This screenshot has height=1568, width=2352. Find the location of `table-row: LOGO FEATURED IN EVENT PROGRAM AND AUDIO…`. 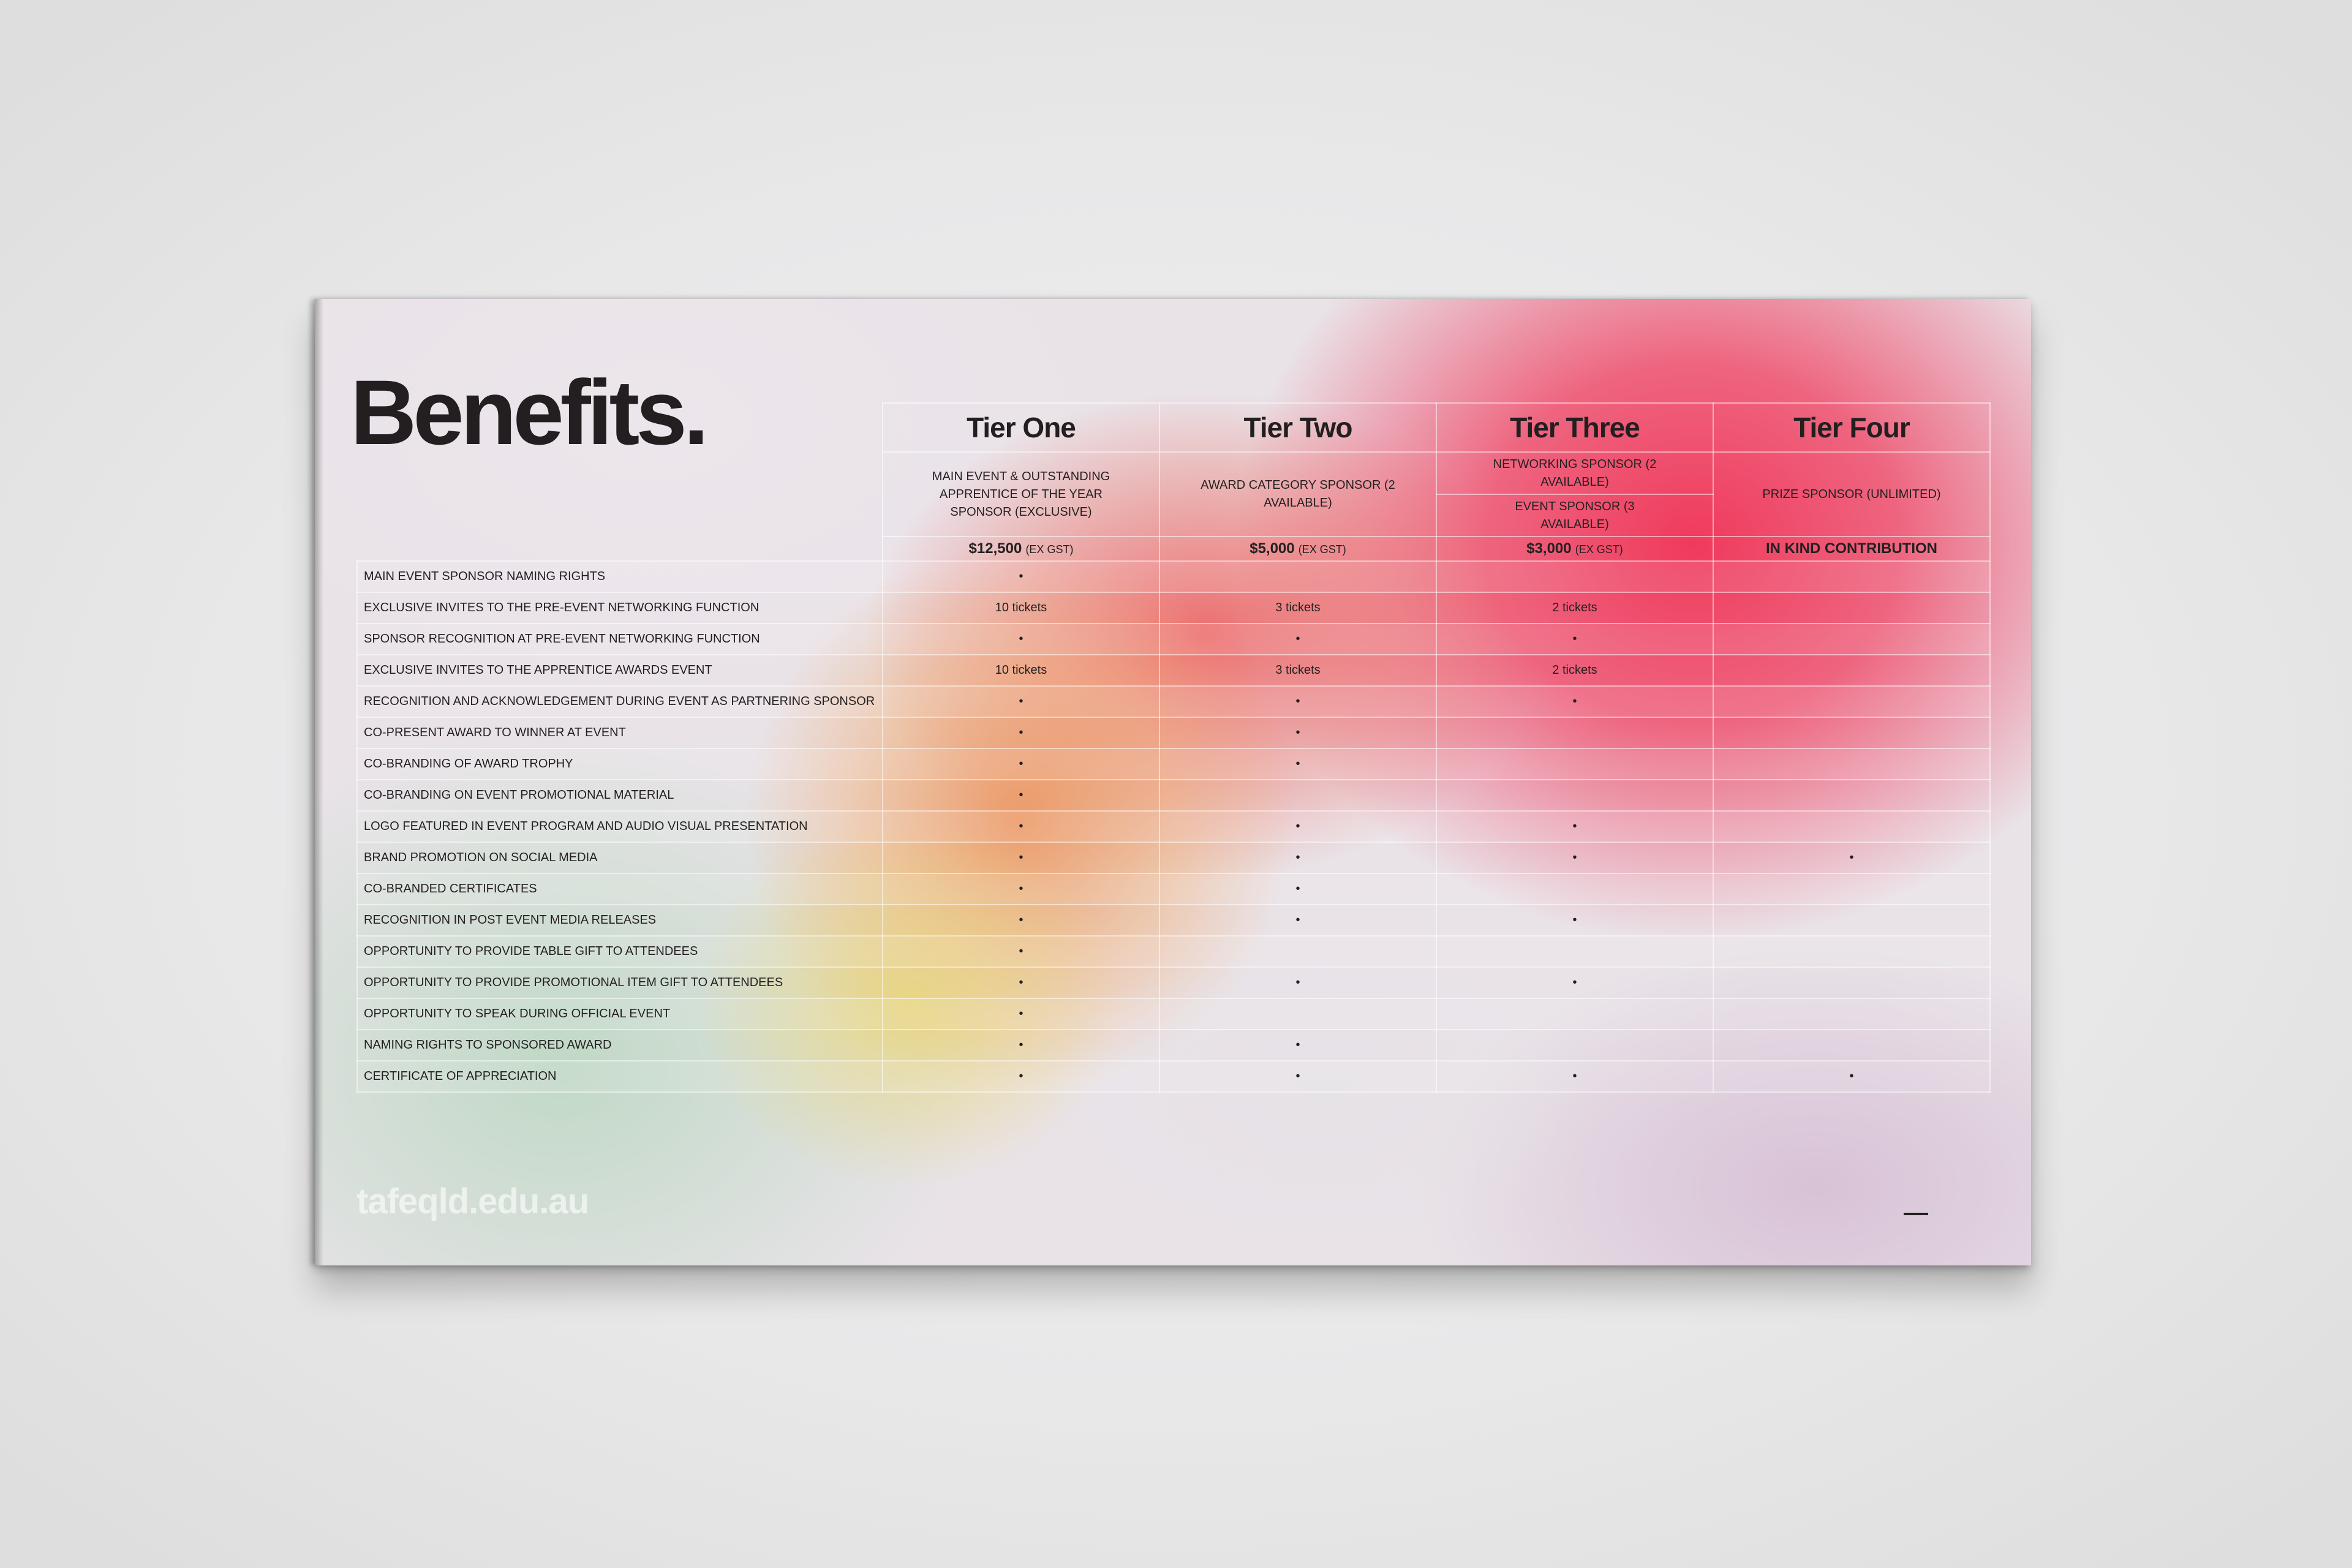

table-row: LOGO FEATURED IN EVENT PROGRAM AND AUDIO… is located at coordinates (1173, 827).